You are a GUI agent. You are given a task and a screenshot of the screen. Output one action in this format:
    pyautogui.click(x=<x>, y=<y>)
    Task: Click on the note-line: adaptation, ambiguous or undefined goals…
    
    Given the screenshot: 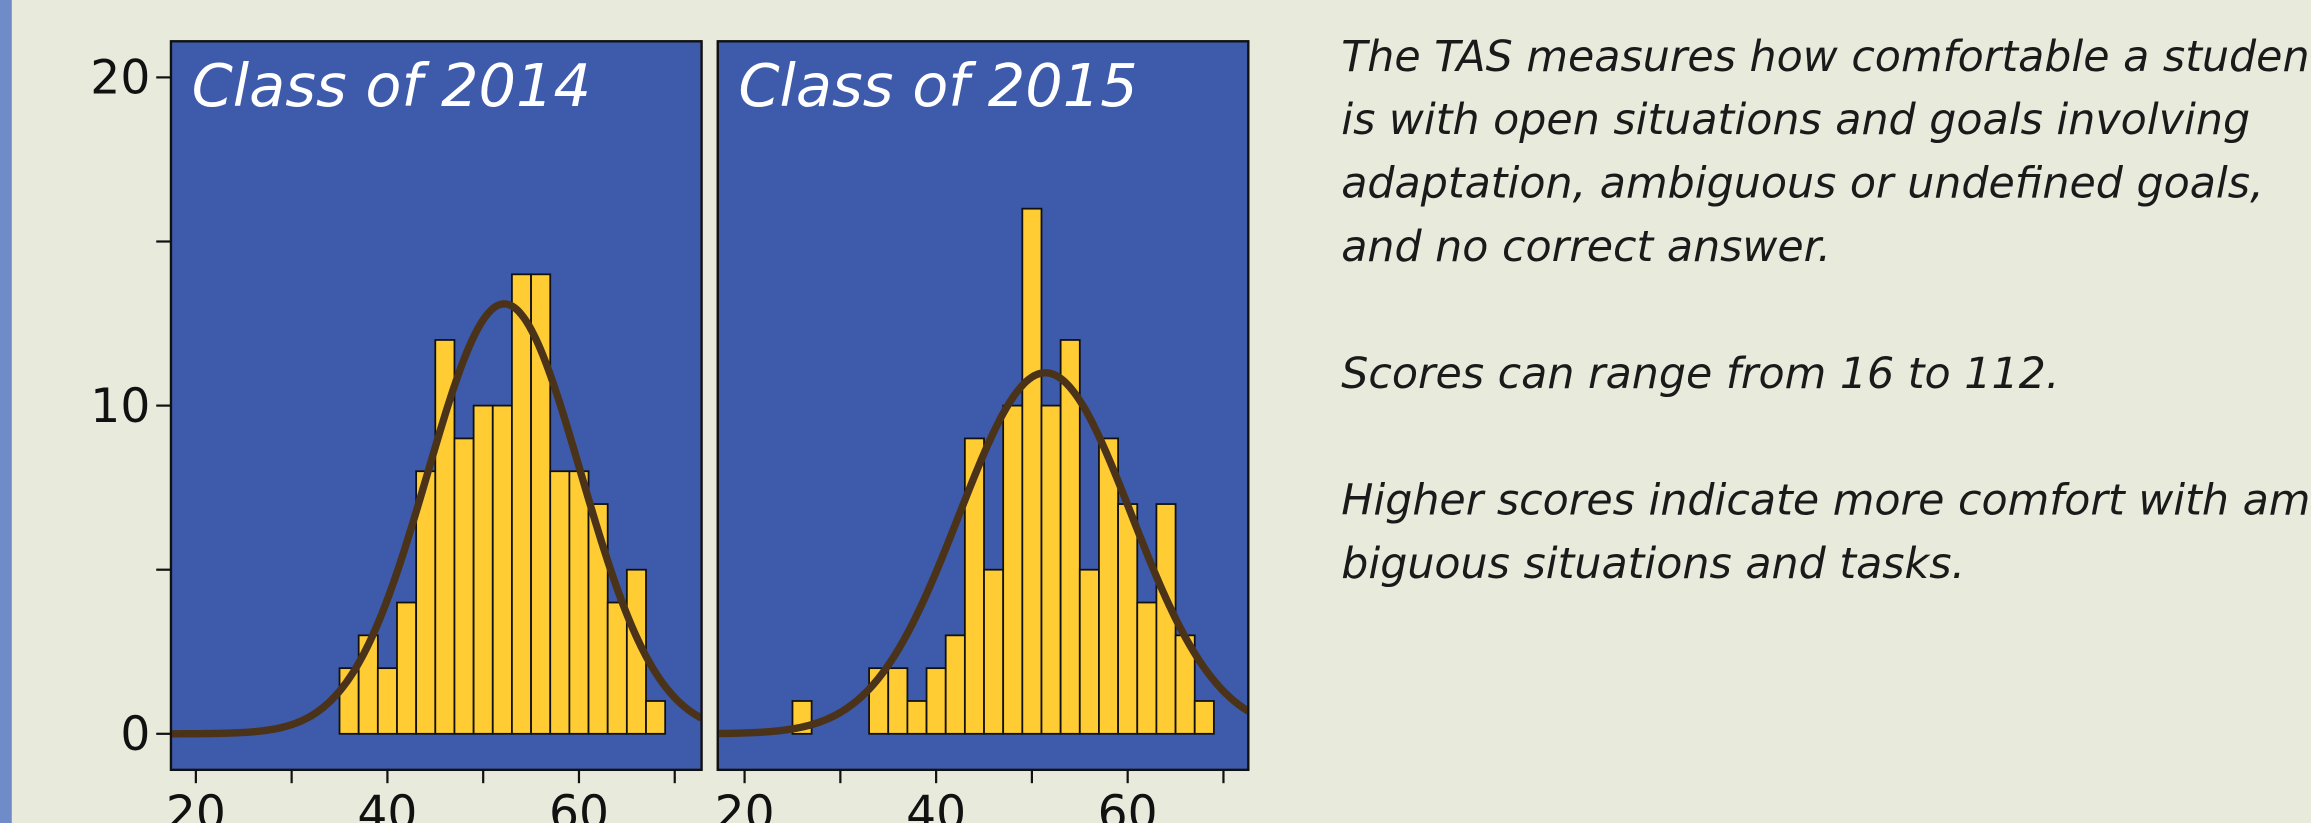 What is the action you would take?
    pyautogui.click(x=1802, y=184)
    